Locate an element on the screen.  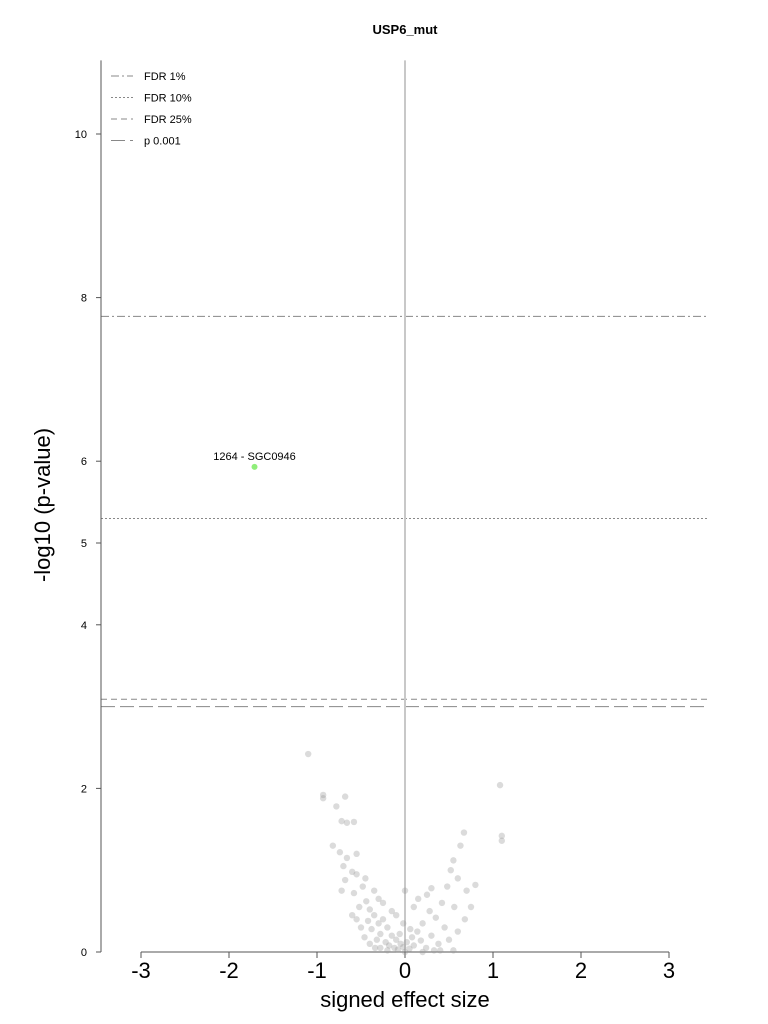
x-tick-label: 0 is located at coordinates (405, 970).